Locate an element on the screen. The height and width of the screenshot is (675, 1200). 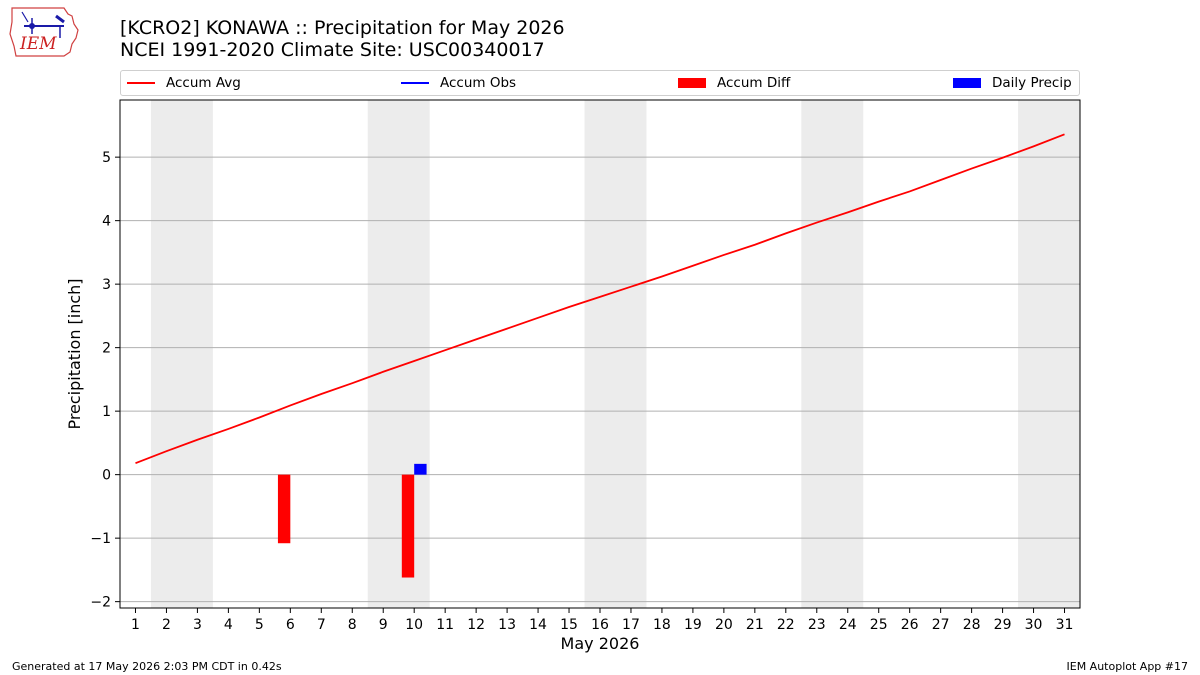
x-tick-label: 28 is located at coordinates (972, 625).